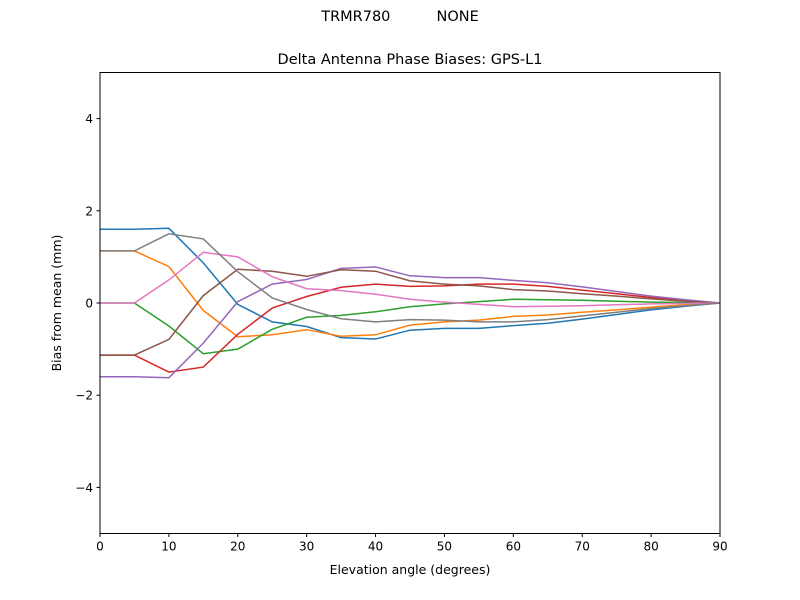 The height and width of the screenshot is (600, 800). I want to click on chart-title: Delta Antenna Phase Biases: GPS-L1, so click(410, 60).